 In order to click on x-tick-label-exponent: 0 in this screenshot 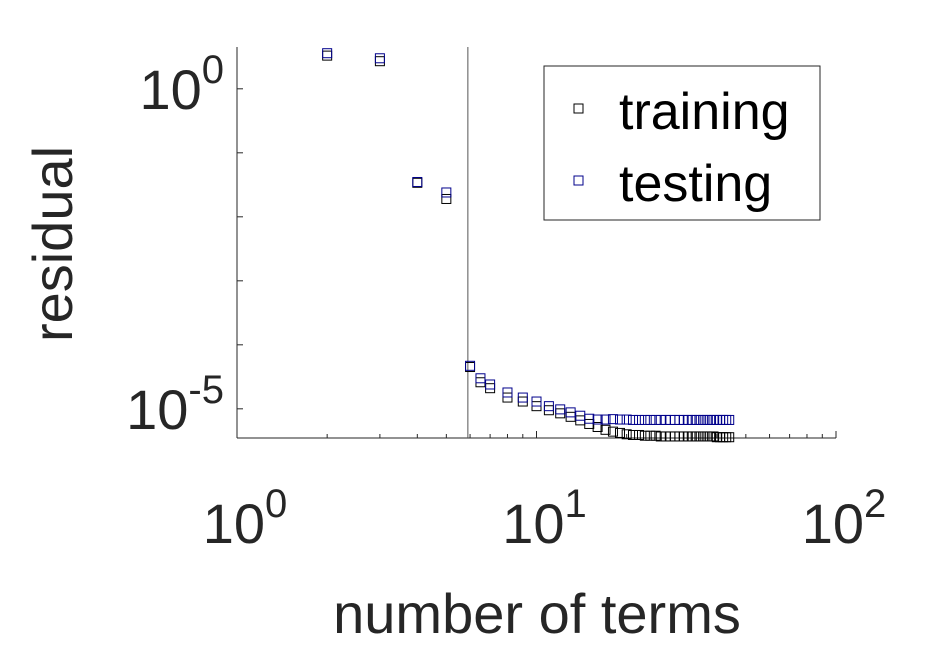, I will do `click(276, 504)`.